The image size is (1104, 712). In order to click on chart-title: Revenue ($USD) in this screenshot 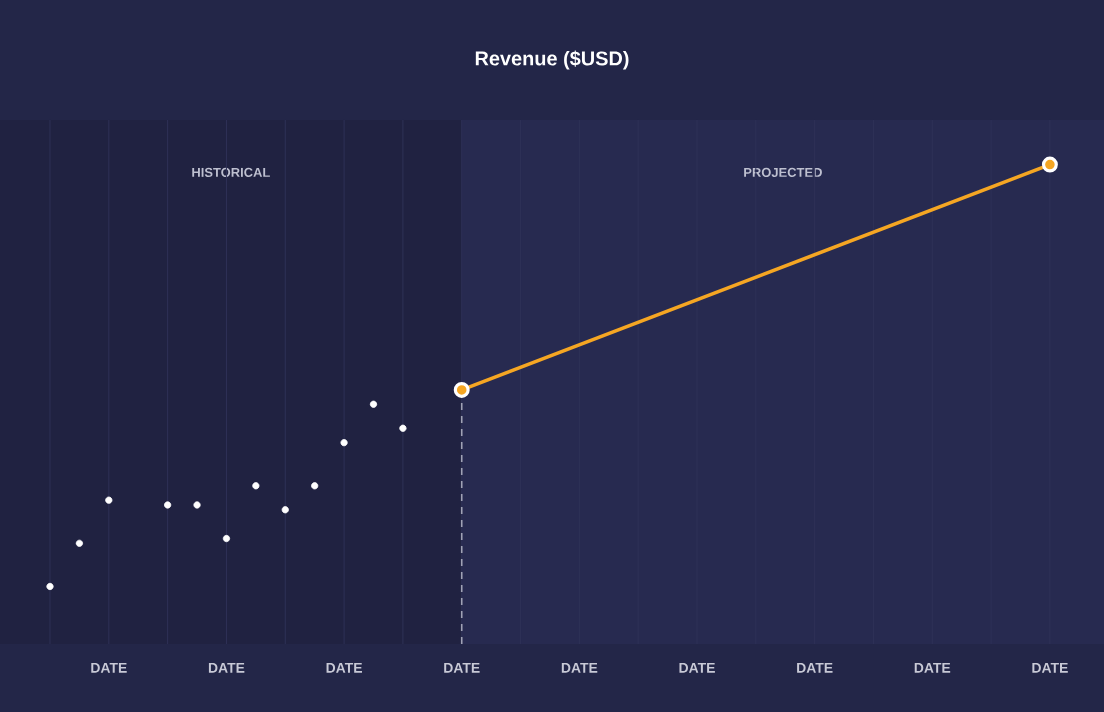, I will do `click(552, 60)`.